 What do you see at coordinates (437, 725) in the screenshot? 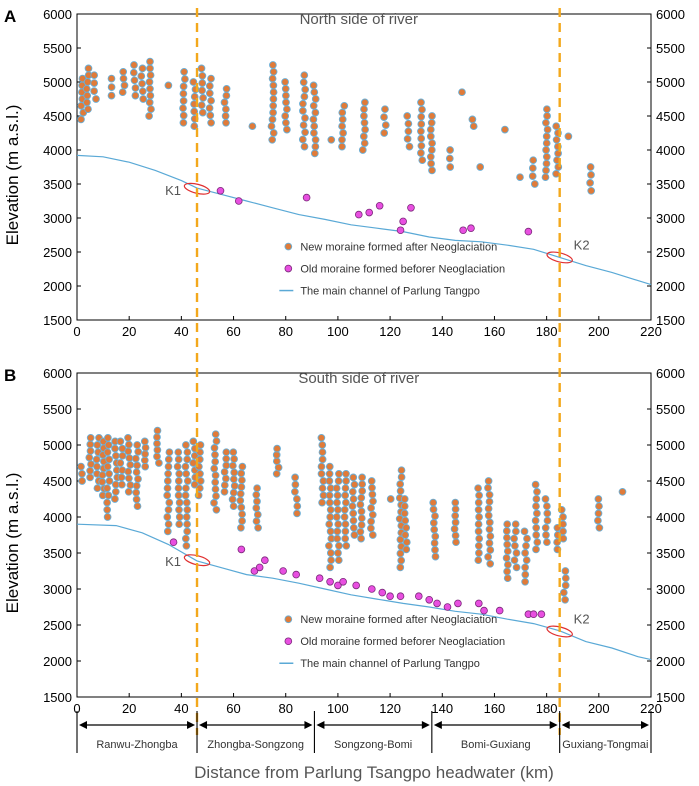
I see `section-arrow-head-left` at bounding box center [437, 725].